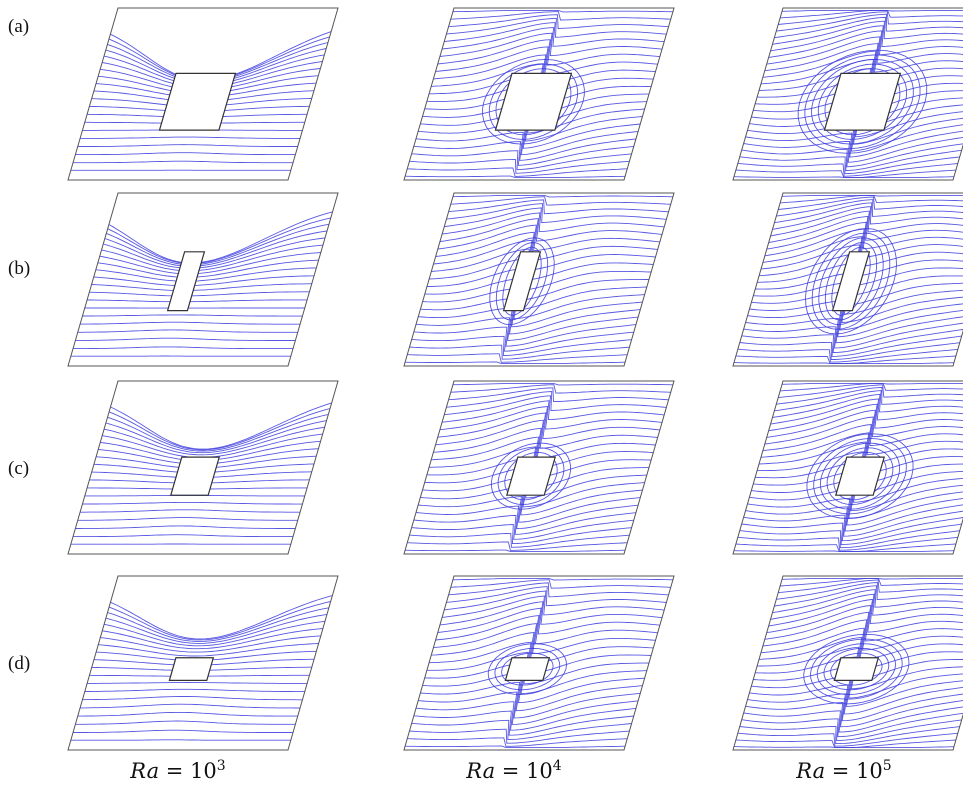 Image resolution: width=963 pixels, height=795 pixels. I want to click on ra-base: 10, so click(539, 771).